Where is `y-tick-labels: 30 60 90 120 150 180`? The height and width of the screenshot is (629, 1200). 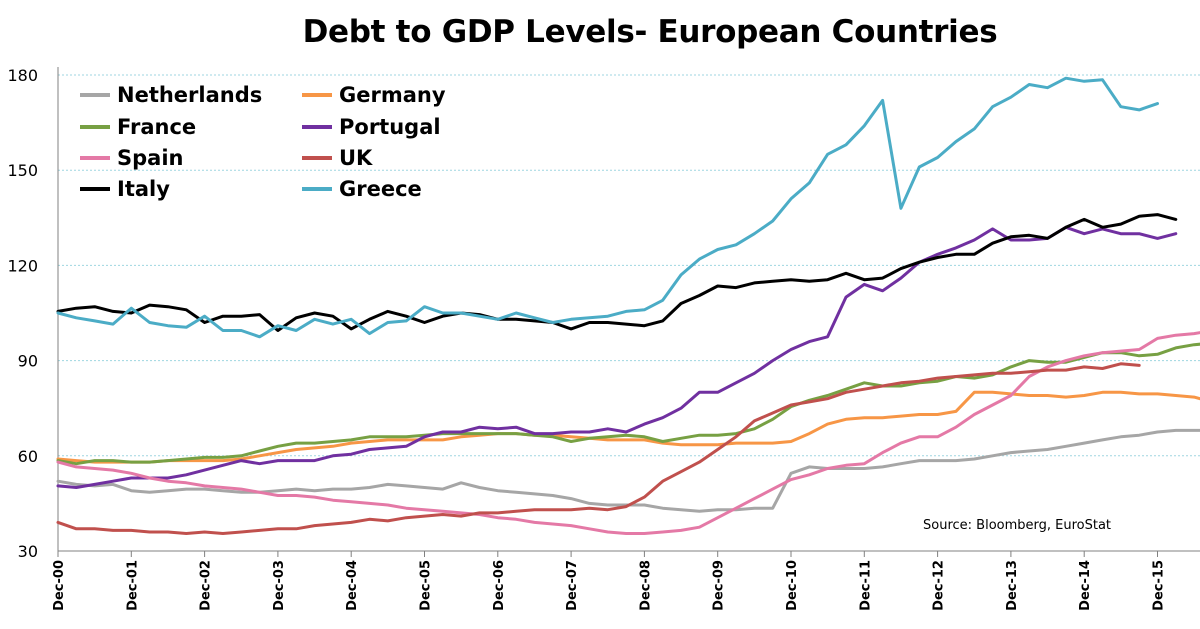
y-tick-labels: 30 60 90 120 150 180 is located at coordinates (22, 313).